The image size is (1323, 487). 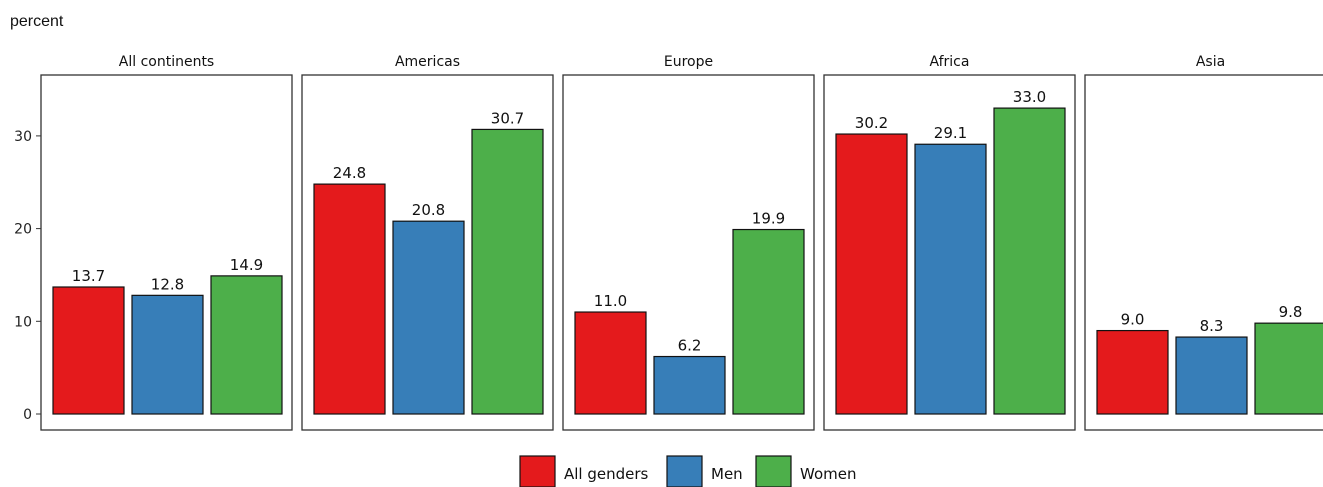 What do you see at coordinates (690, 346) in the screenshot?
I see `data-label: 6.2` at bounding box center [690, 346].